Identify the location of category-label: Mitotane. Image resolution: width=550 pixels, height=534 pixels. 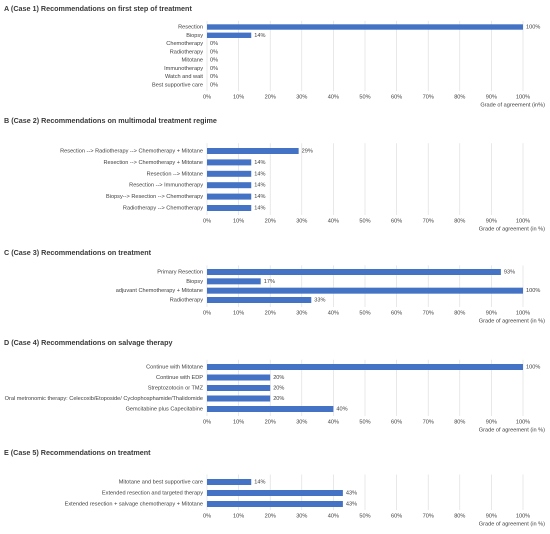
(192, 61).